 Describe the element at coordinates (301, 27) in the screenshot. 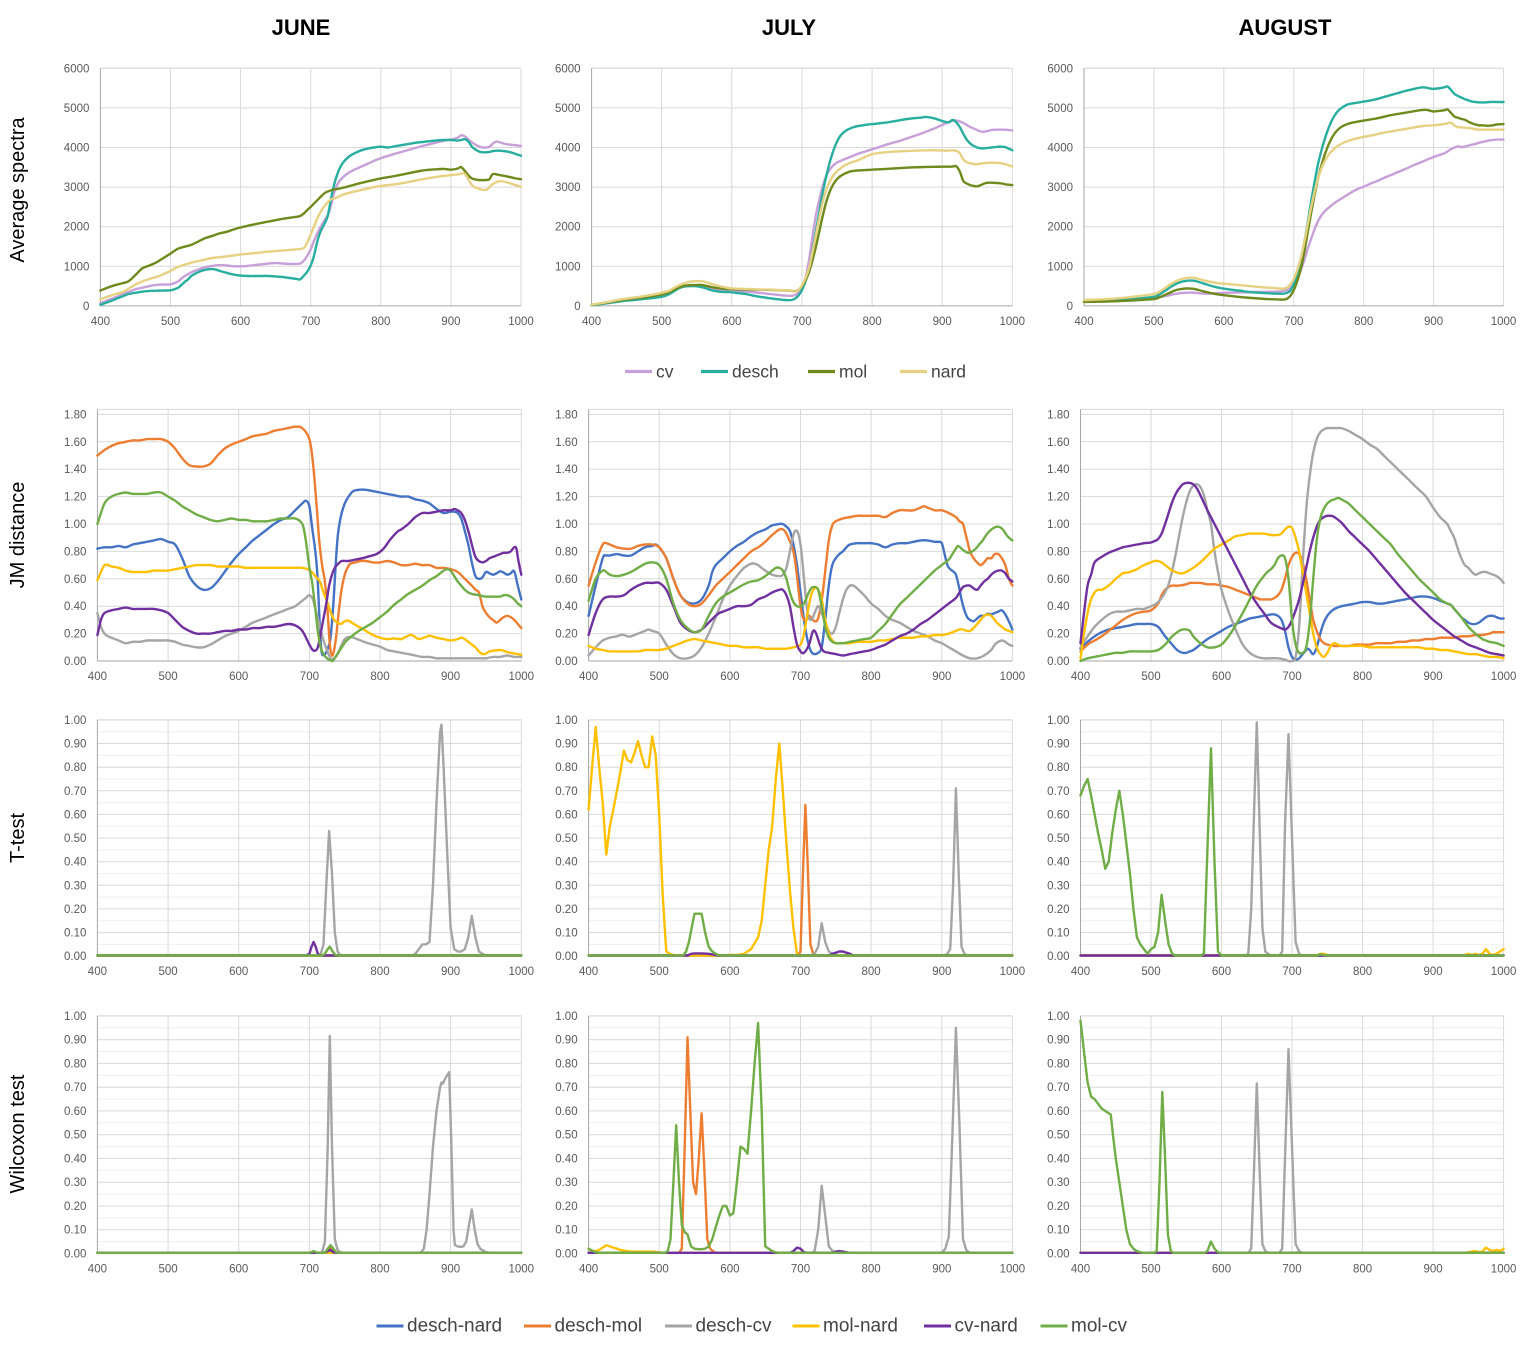

I see `svg-text: JUNE` at that location.